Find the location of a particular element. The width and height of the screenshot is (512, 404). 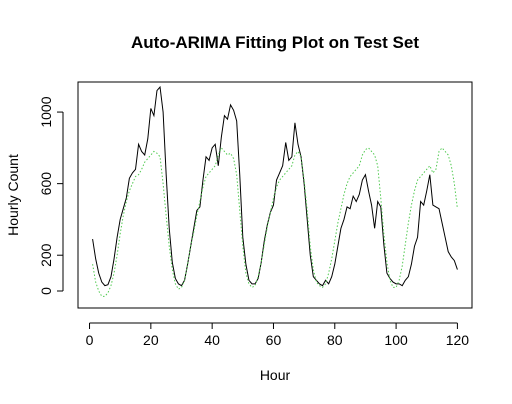

x-tick-label: 60 is located at coordinates (274, 340).